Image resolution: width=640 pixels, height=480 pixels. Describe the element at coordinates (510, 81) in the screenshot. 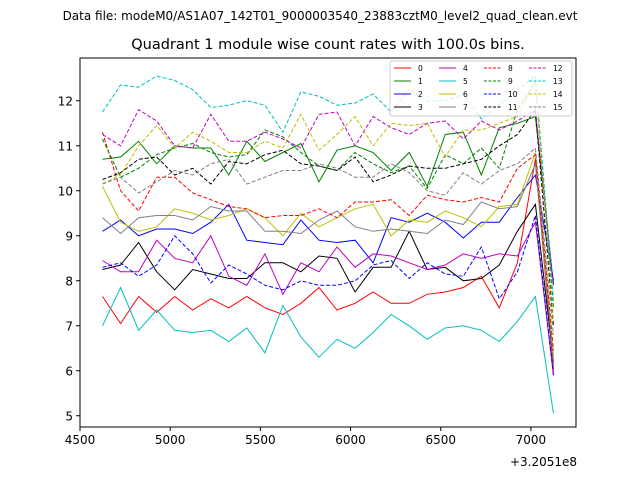

I see `legend-label-9: 9` at that location.